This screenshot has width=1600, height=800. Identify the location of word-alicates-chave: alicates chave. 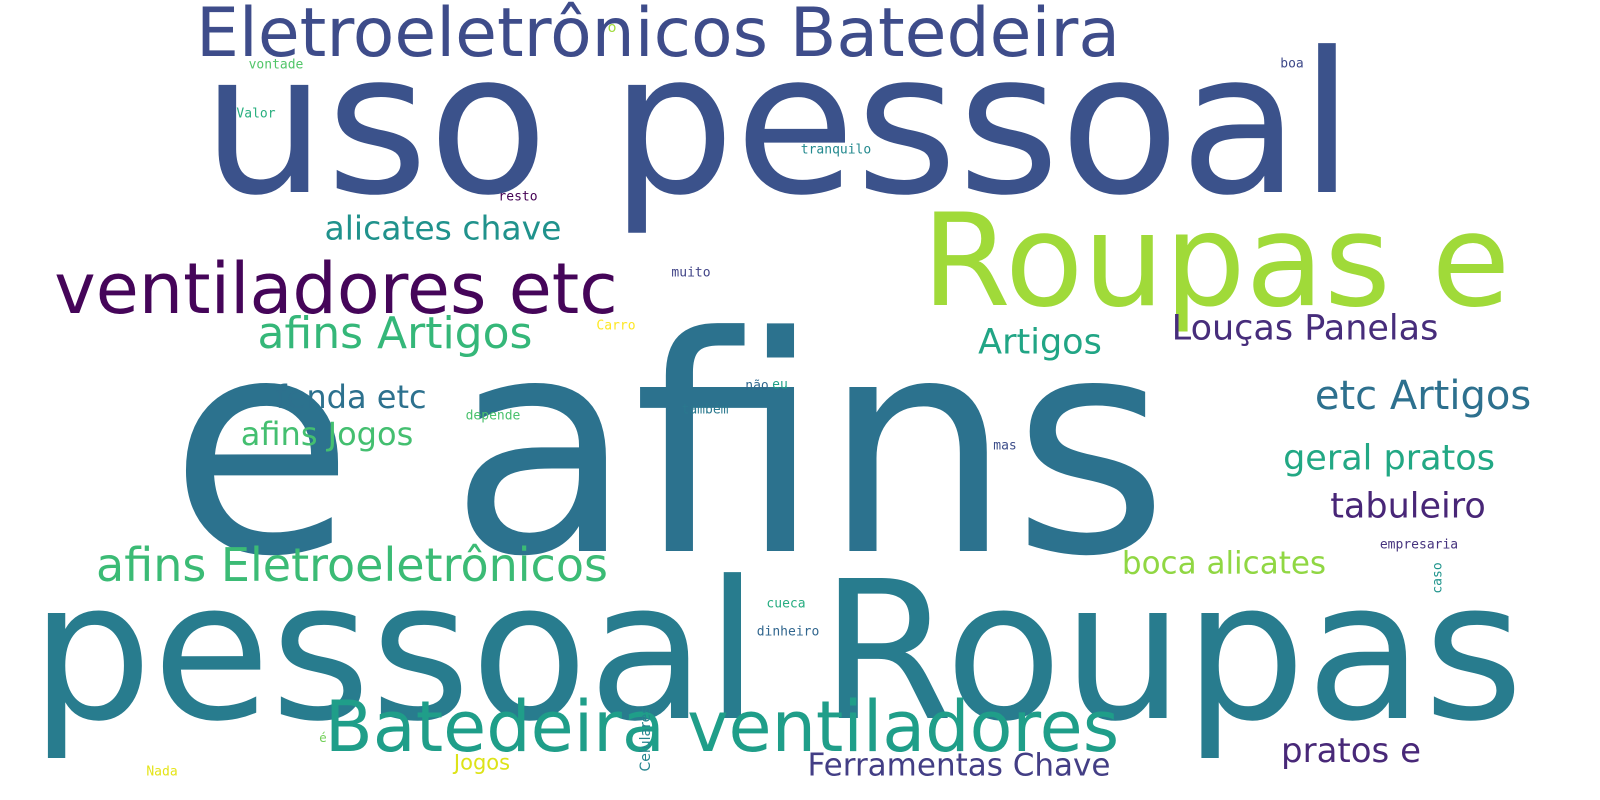
(443, 228).